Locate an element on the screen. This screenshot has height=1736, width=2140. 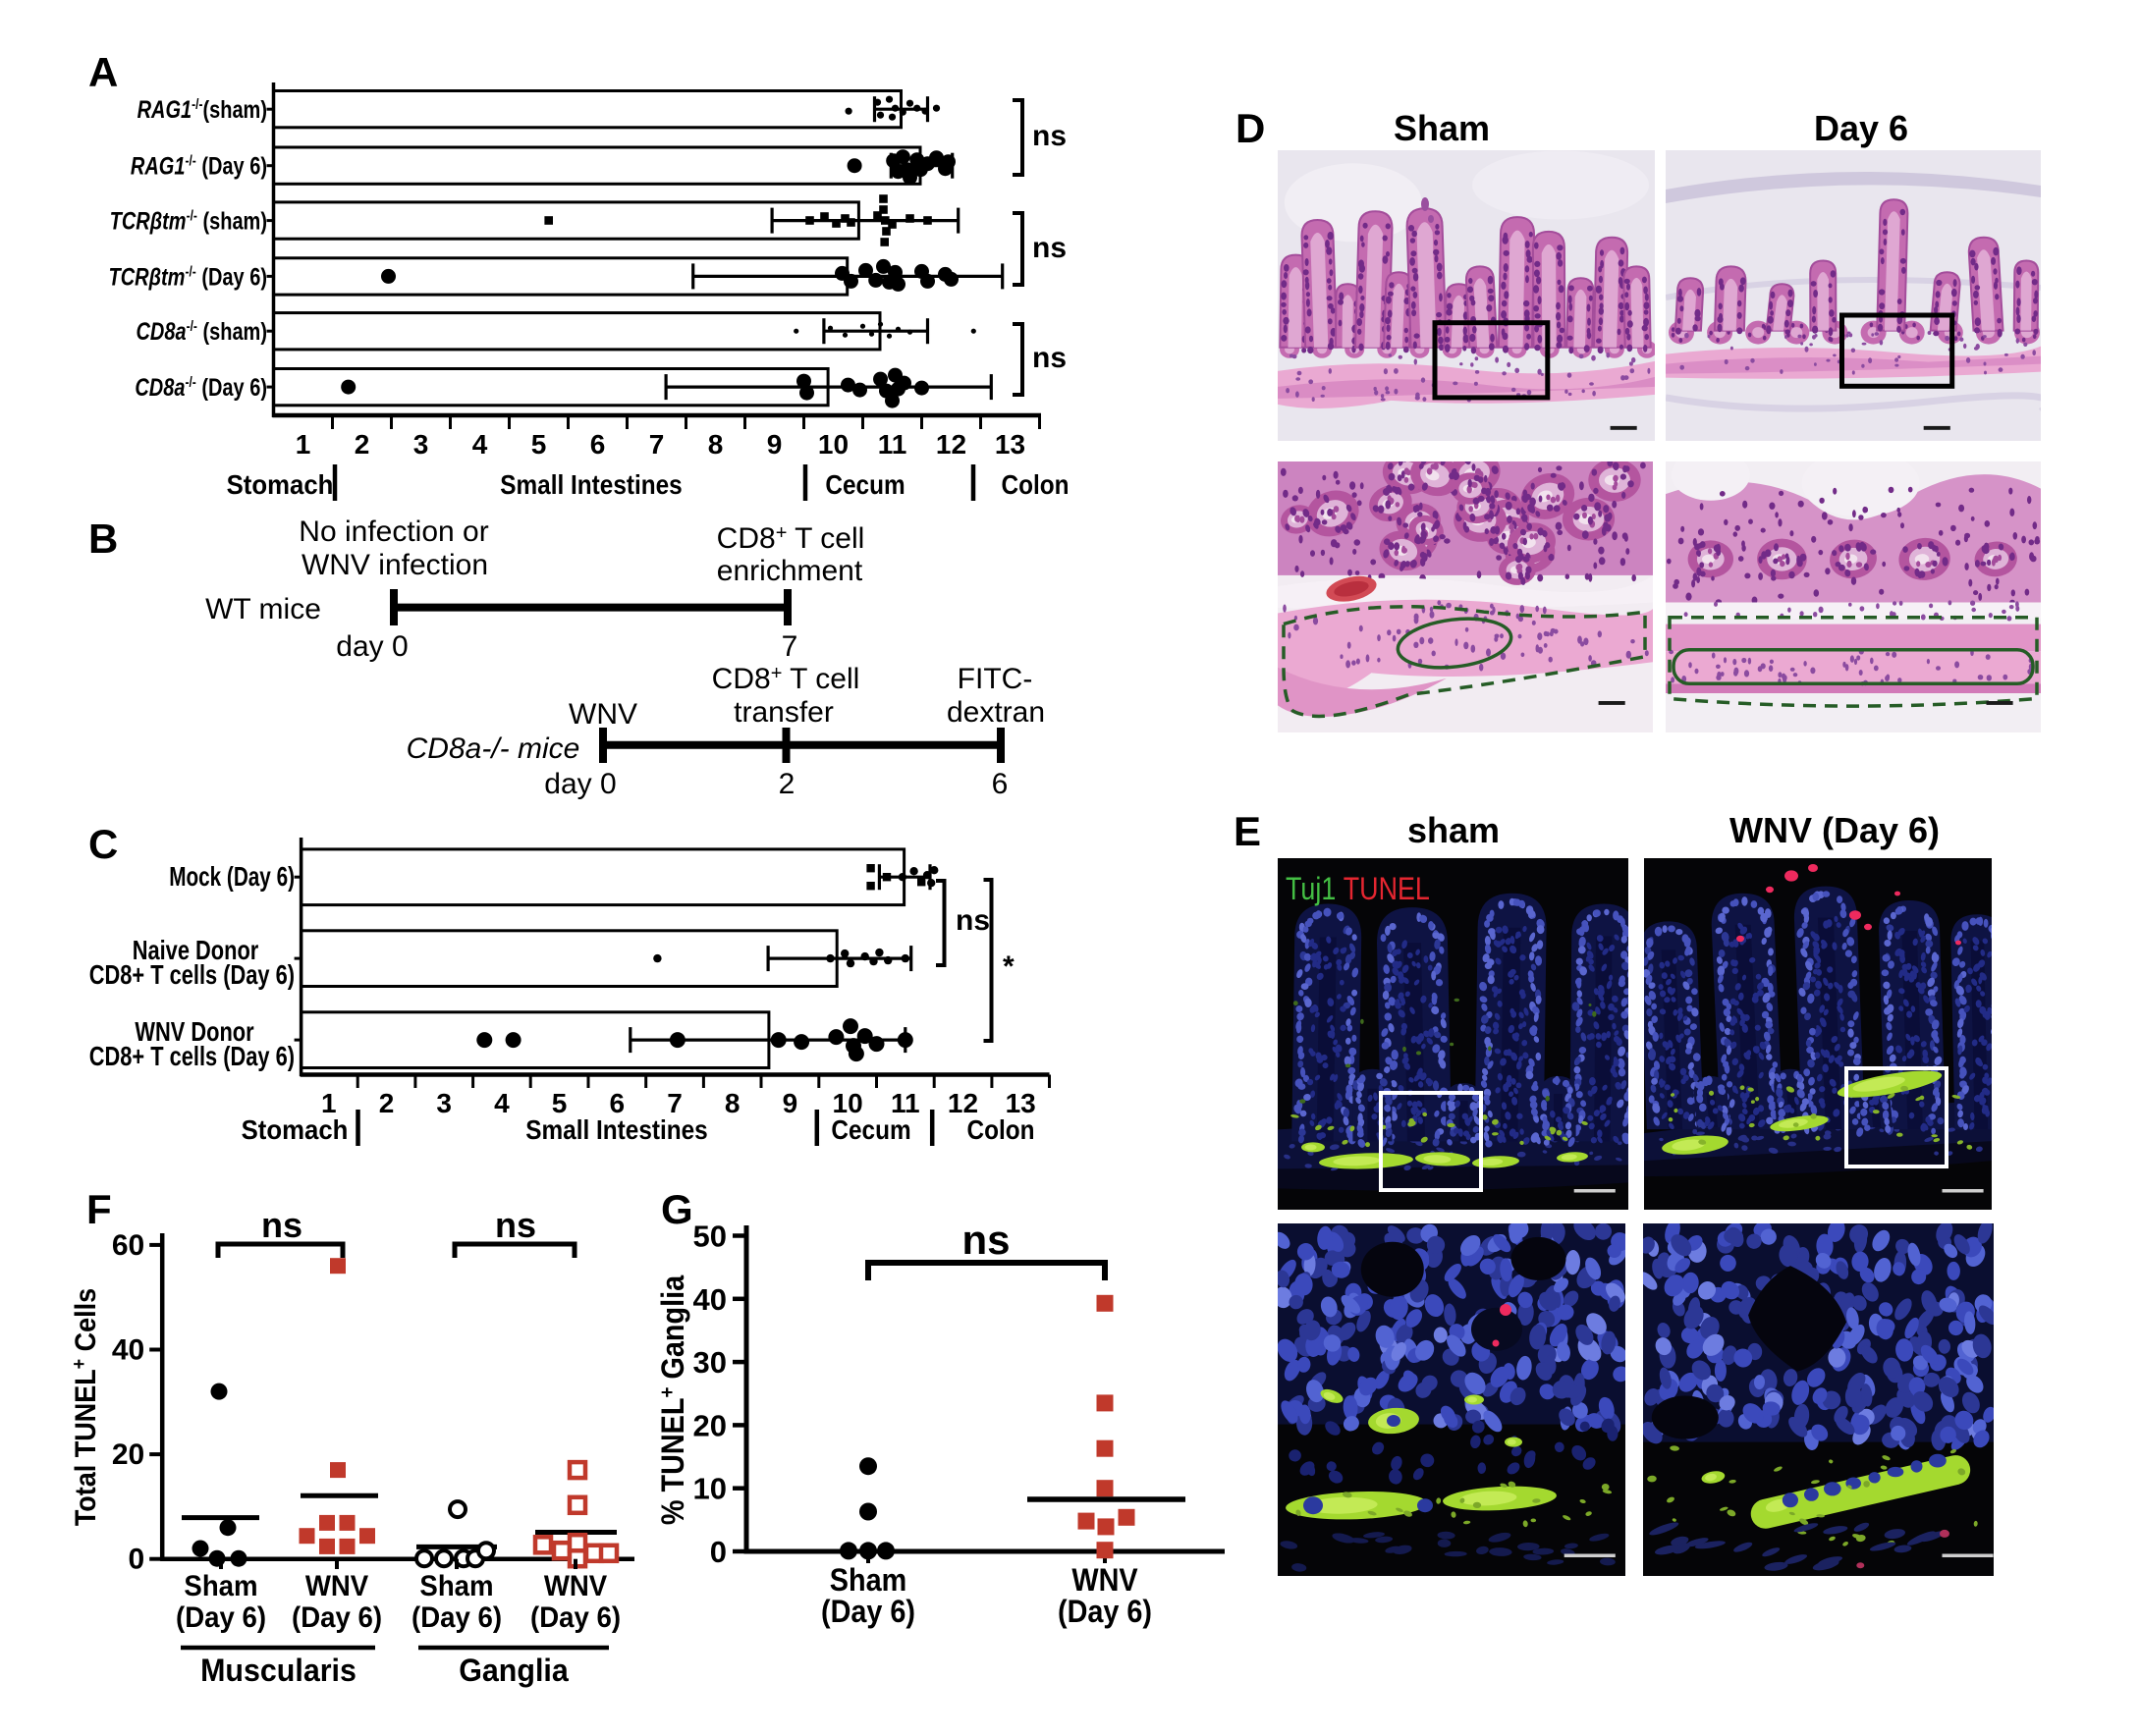
svg-text: Mock (Day 6) is located at coordinates (232, 877).